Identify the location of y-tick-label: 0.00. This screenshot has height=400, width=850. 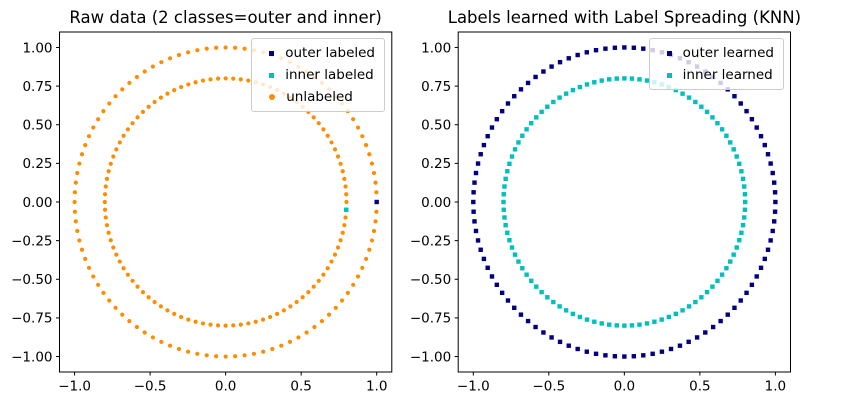
(436, 203).